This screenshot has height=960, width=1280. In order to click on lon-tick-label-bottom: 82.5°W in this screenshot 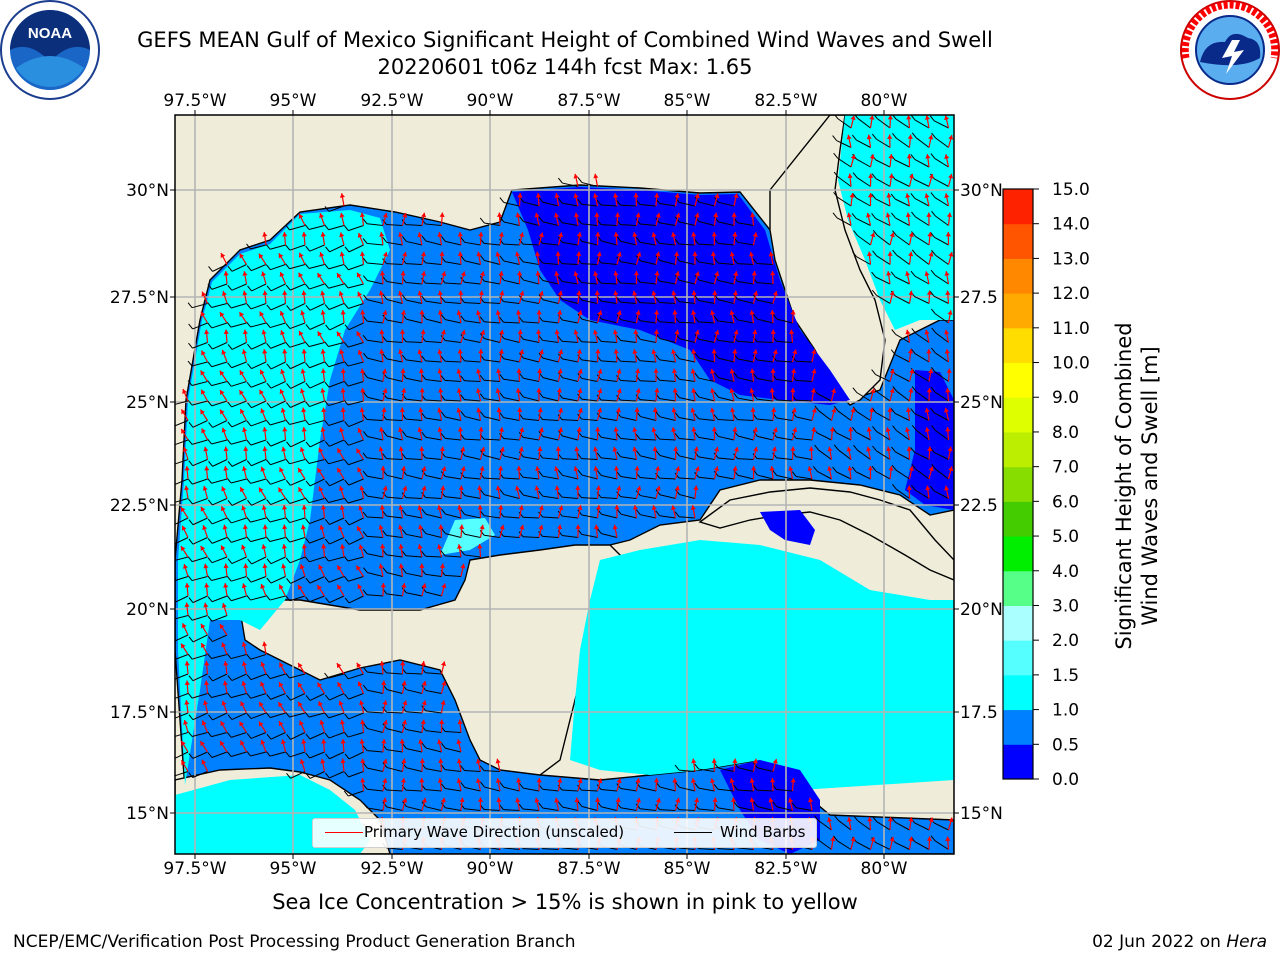, I will do `click(785, 869)`.